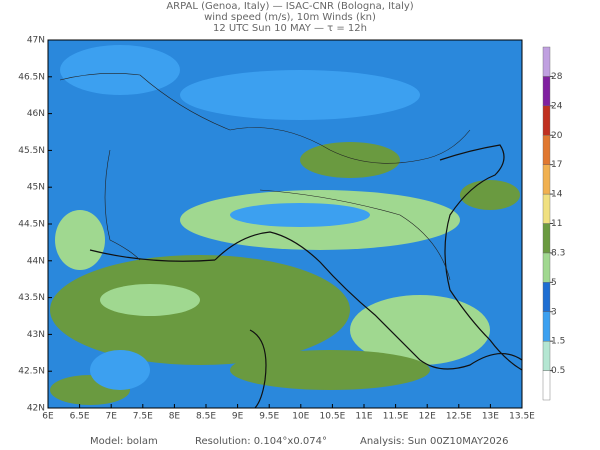  Describe the element at coordinates (396, 417) in the screenshot. I see `lon-label: 11.5E` at that location.